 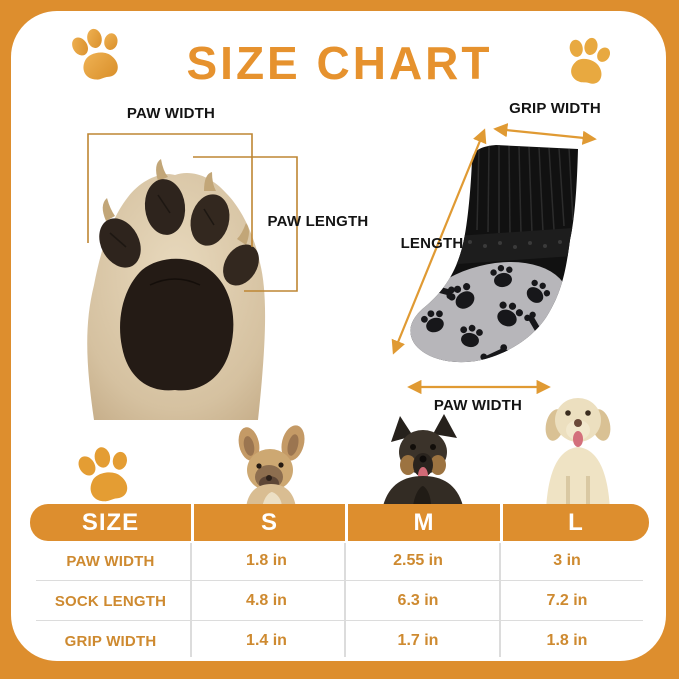 What do you see at coordinates (432, 243) in the screenshot?
I see `length-label: LENGTH` at bounding box center [432, 243].